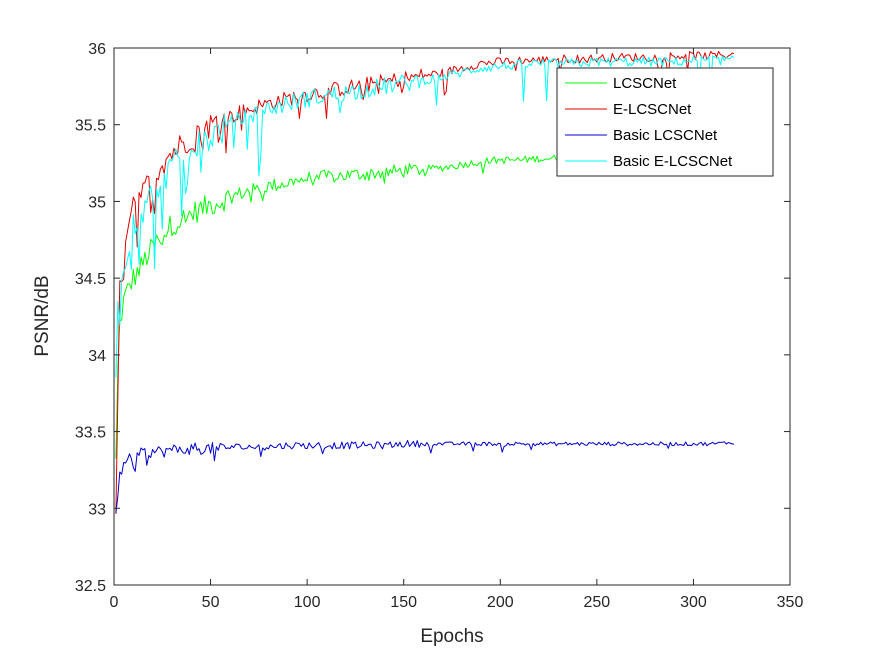  Describe the element at coordinates (790, 602) in the screenshot. I see `x-tick-label: 350` at that location.